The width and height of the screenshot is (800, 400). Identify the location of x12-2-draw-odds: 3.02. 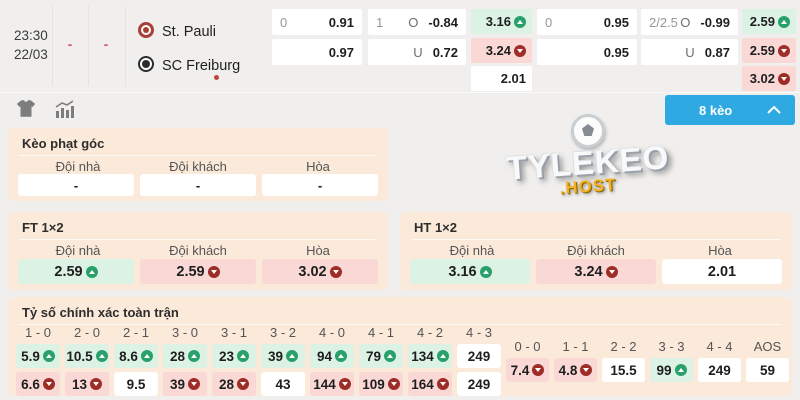
(769, 78).